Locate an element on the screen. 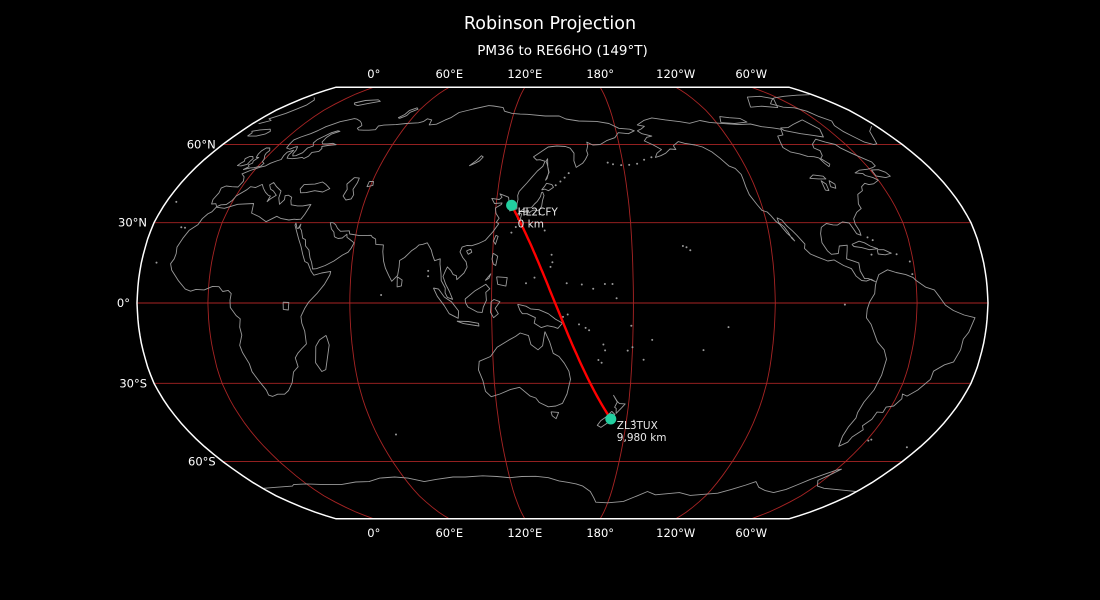 The width and height of the screenshot is (1100, 600). longitude-tick-label-top: 0° is located at coordinates (373, 74).